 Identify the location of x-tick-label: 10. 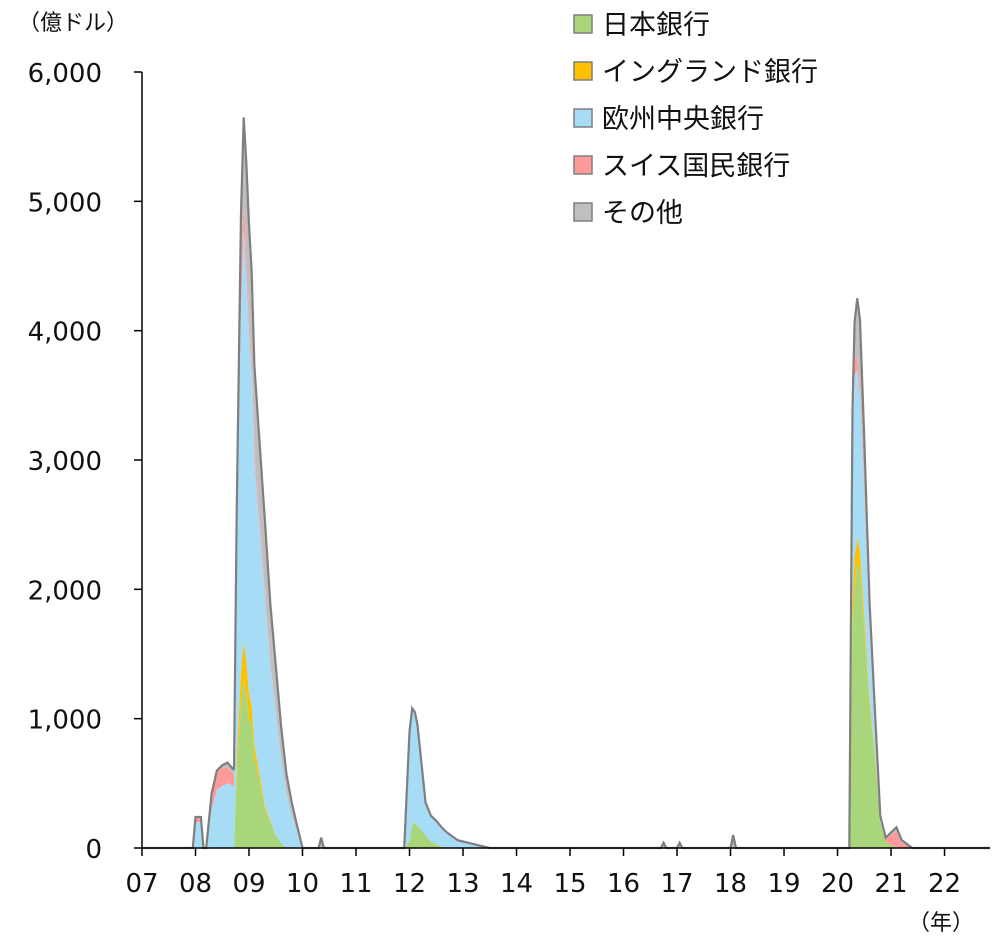
(302, 884).